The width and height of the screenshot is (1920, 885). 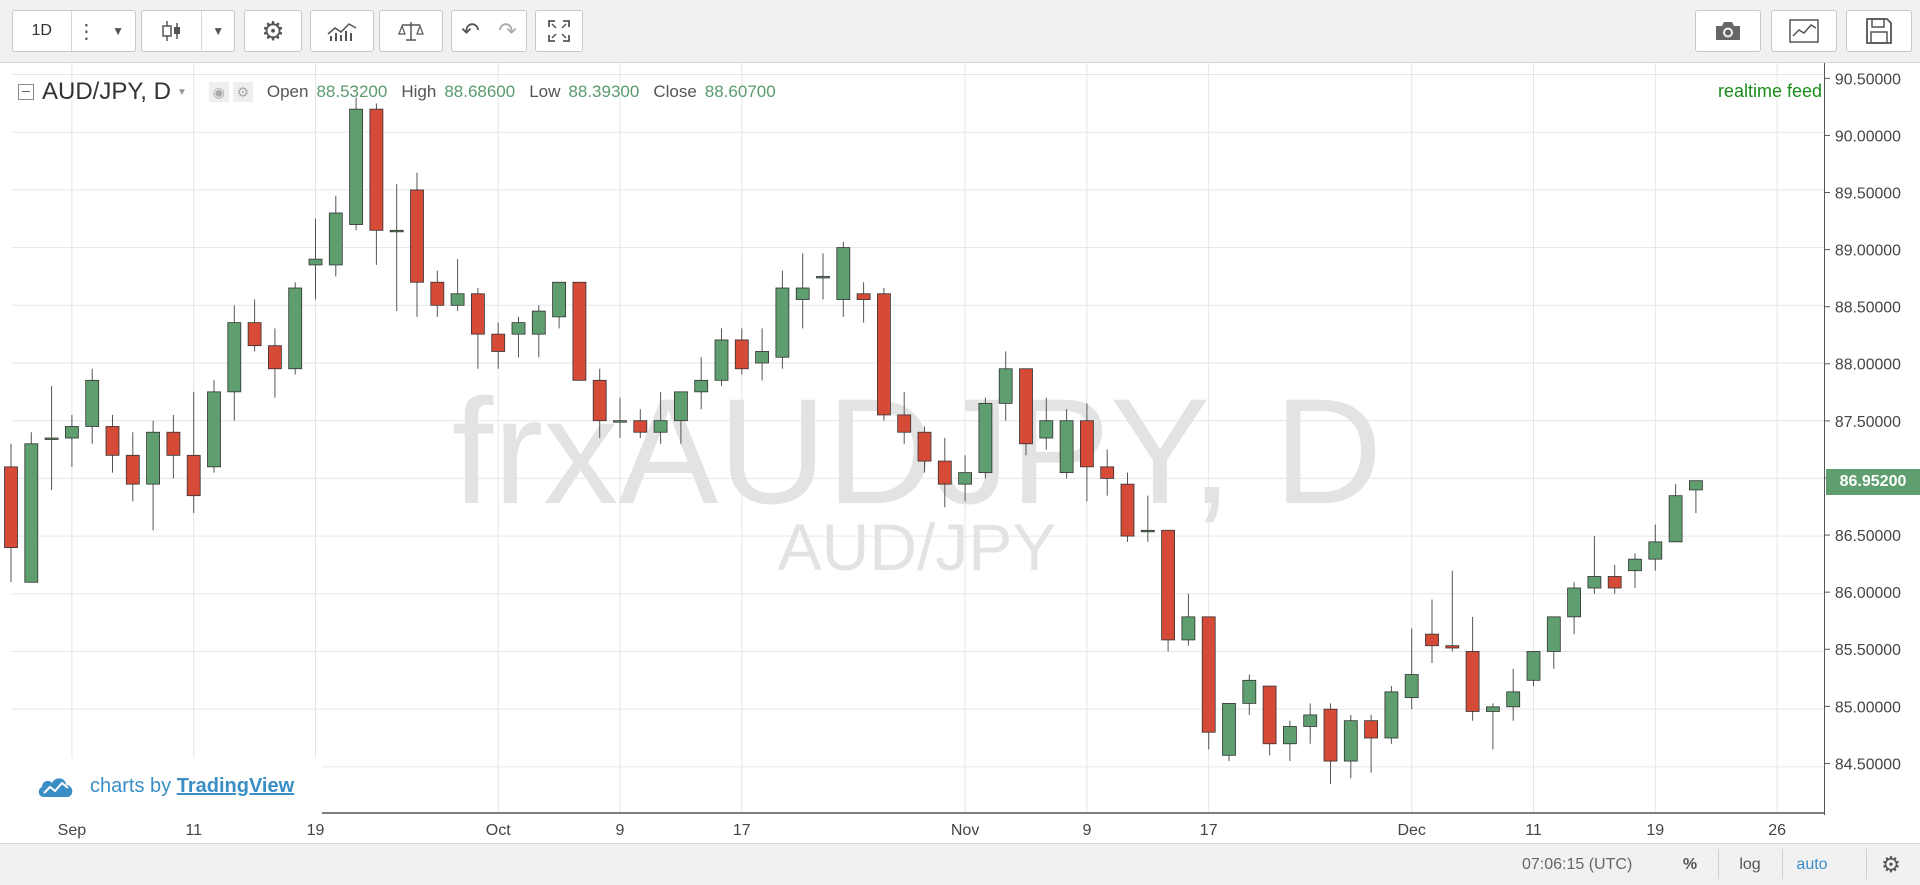 I want to click on redo-icon: ↷, so click(x=507, y=30).